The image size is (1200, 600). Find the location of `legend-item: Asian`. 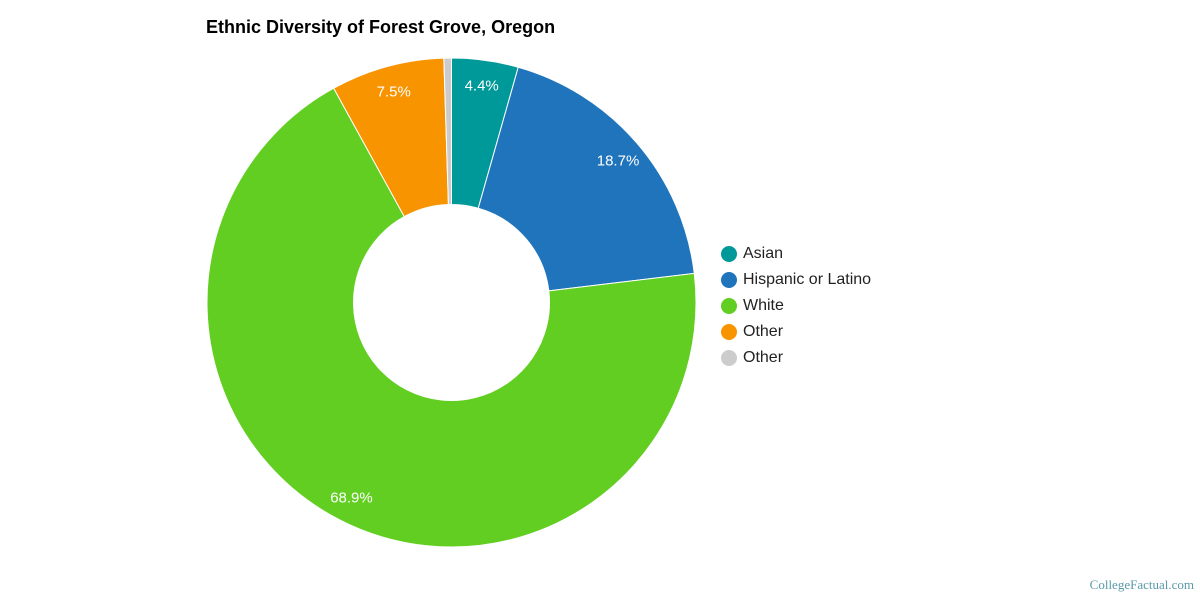

legend-item: Asian is located at coordinates (796, 254).